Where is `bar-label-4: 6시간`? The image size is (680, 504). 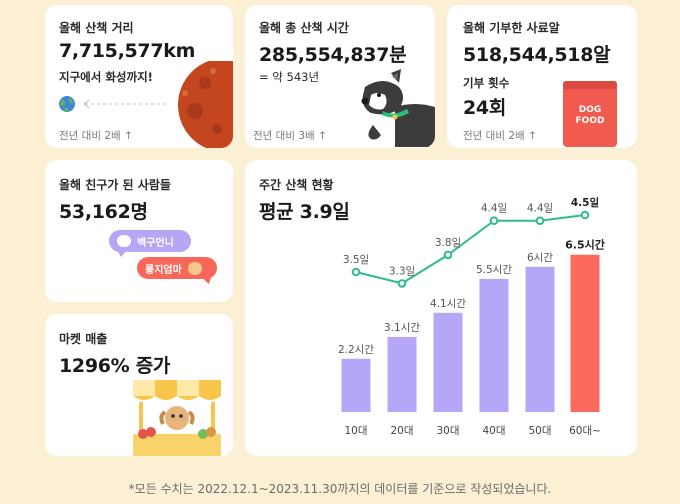 bar-label-4: 6시간 is located at coordinates (540, 258).